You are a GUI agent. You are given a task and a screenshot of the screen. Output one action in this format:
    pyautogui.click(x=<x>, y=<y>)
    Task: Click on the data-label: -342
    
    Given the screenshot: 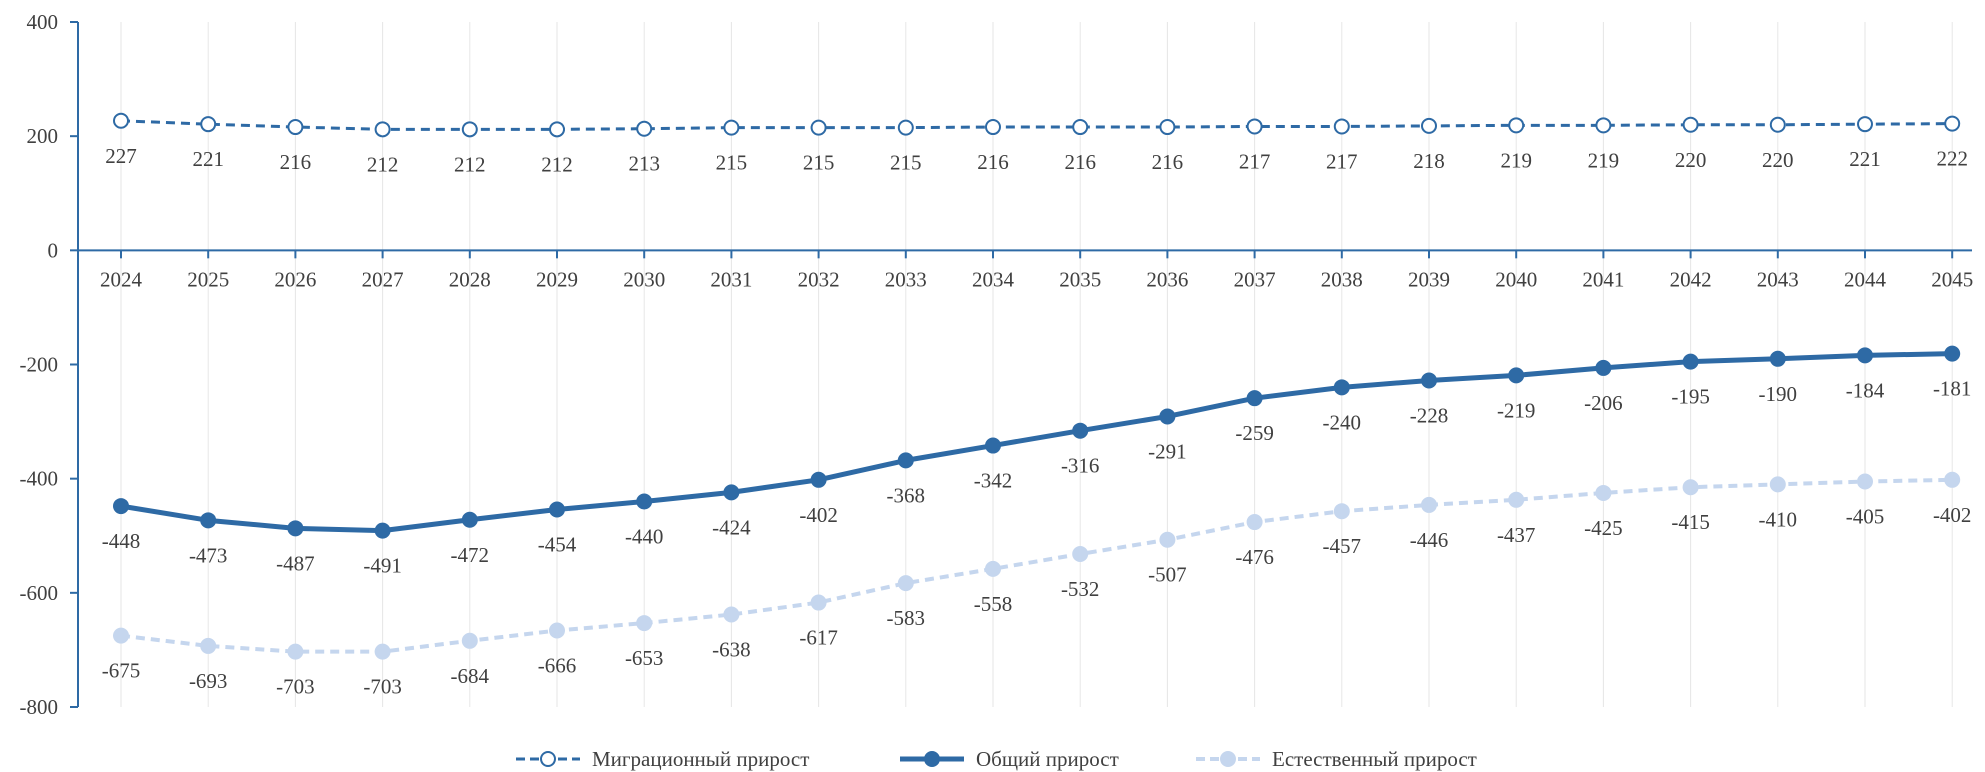 What is the action you would take?
    pyautogui.click(x=993, y=481)
    